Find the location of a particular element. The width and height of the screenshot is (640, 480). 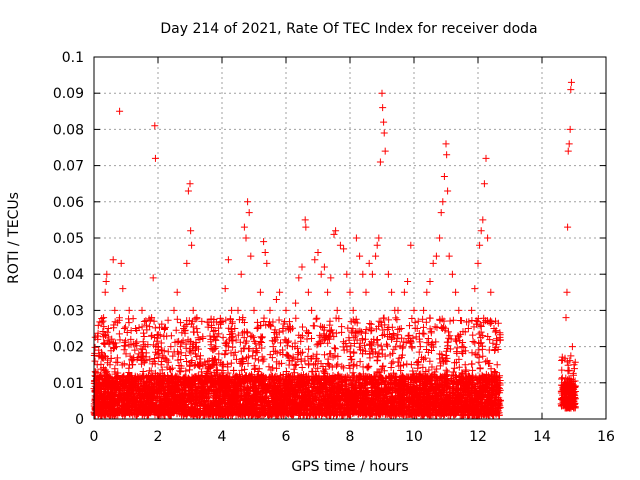

x-tick-label: 12 is located at coordinates (478, 437).